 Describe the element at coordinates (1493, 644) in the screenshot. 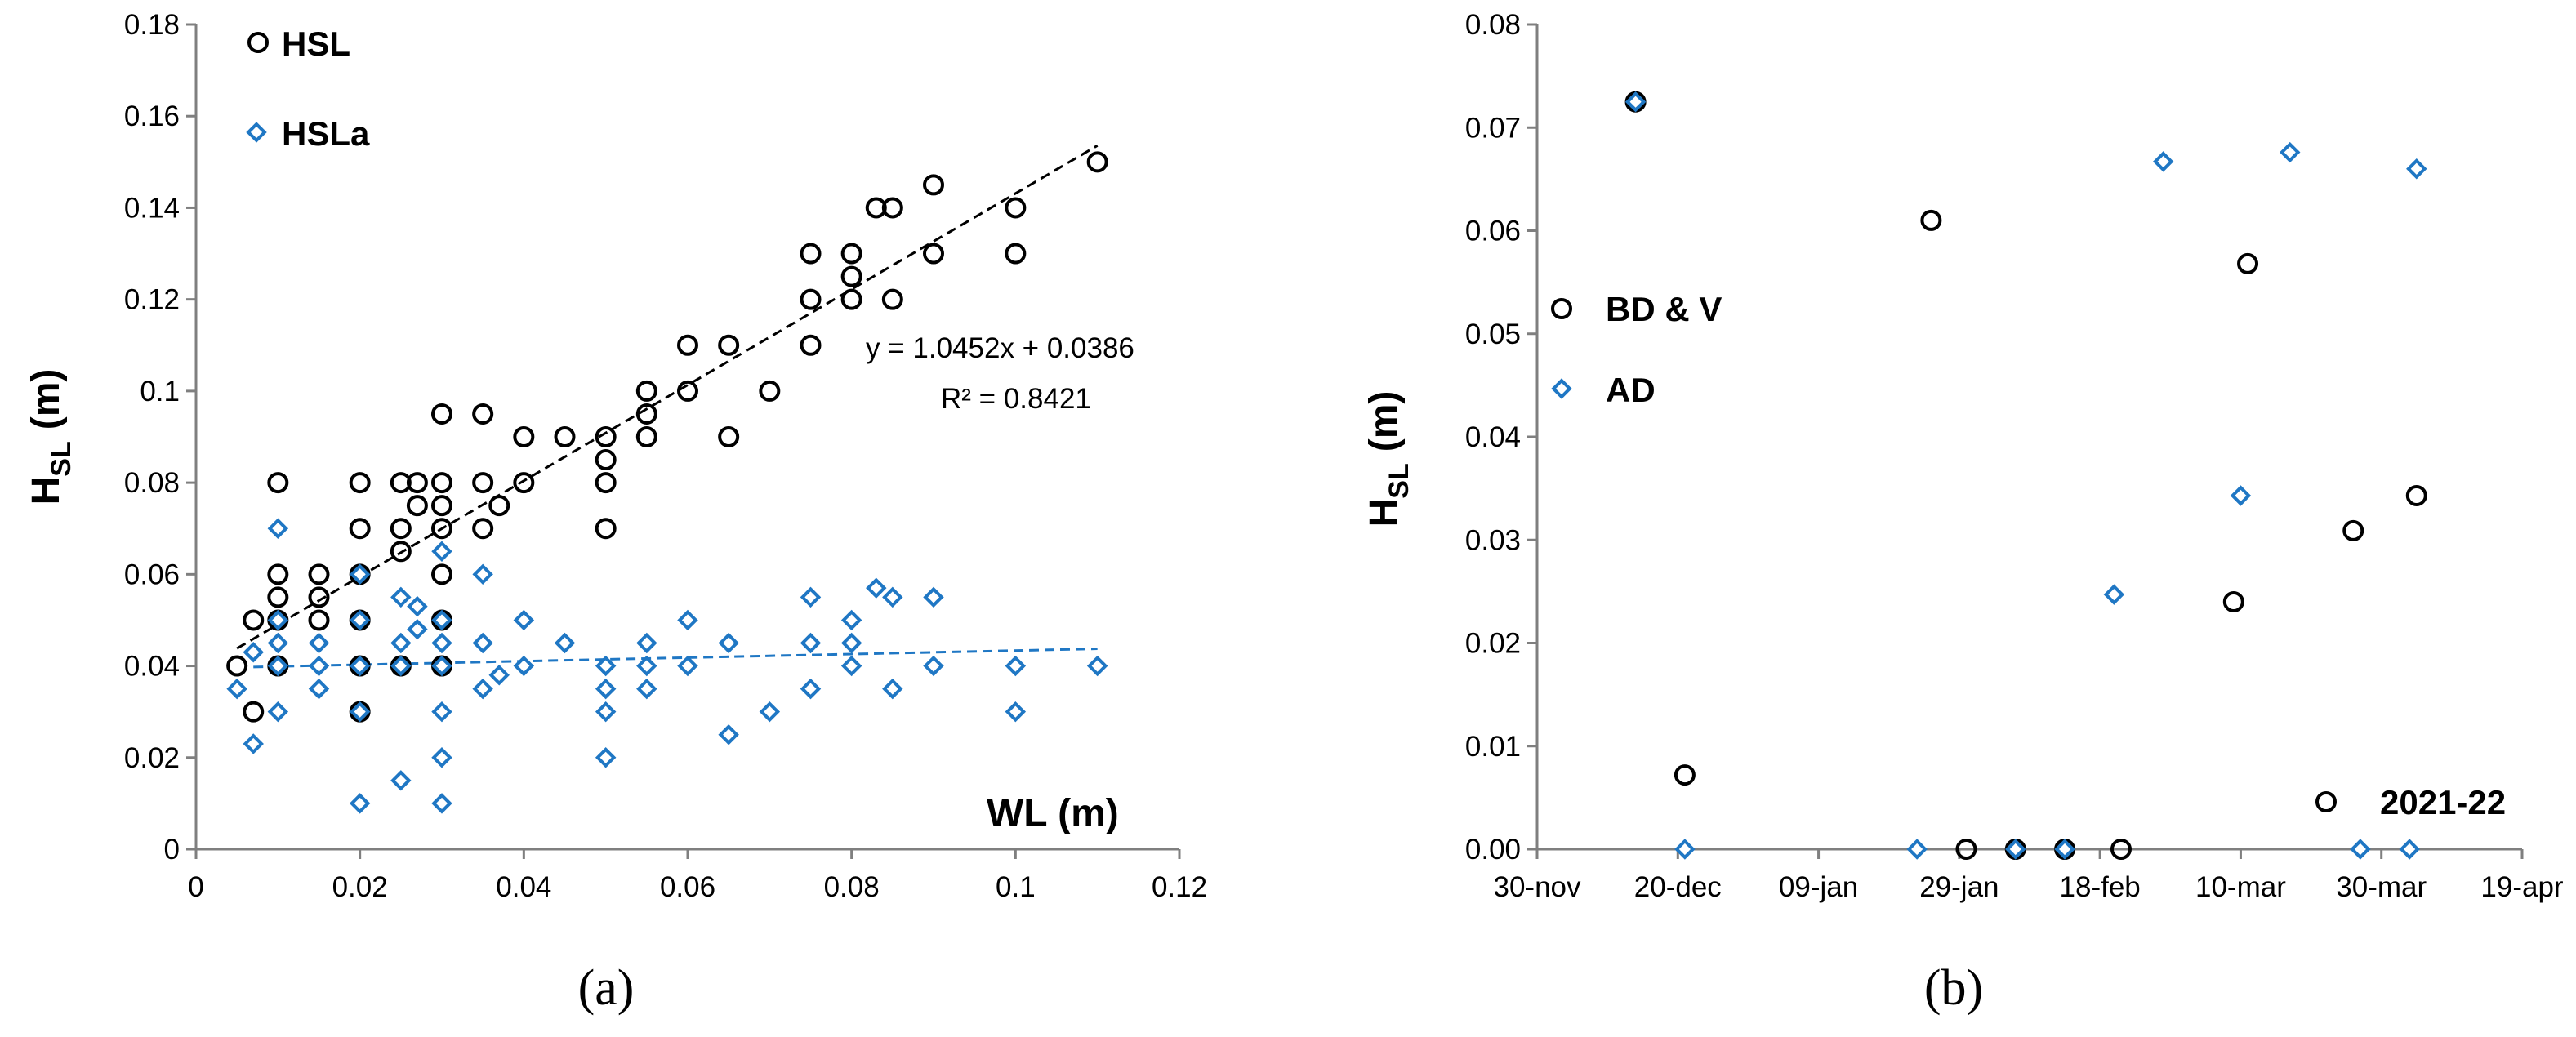

I see `panel-b-y-tick-label: 0.02` at that location.